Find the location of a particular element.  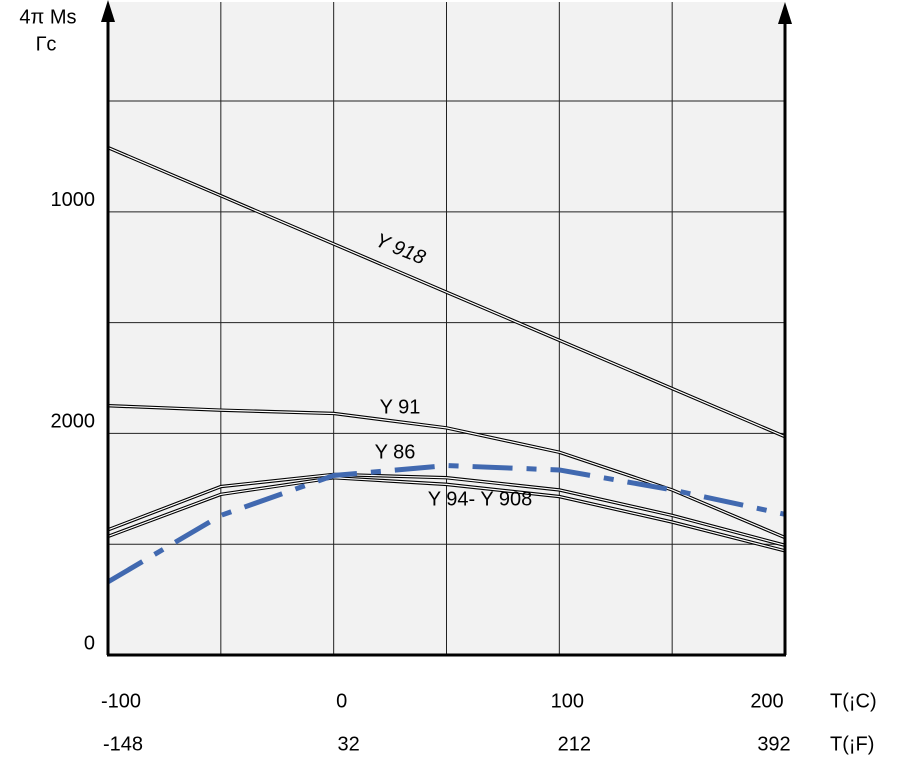

y-axis-arrow is located at coordinates (108, 11).